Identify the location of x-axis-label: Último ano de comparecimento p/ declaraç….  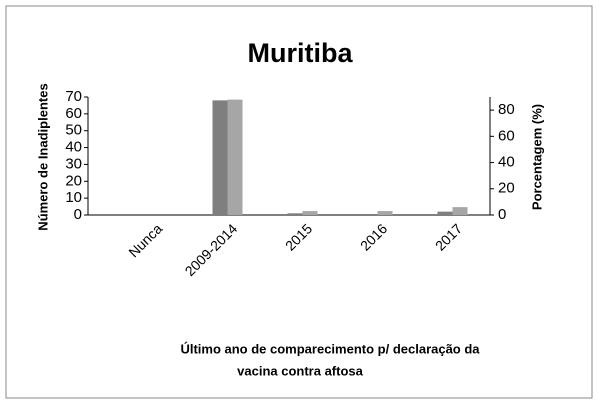
(330, 348).